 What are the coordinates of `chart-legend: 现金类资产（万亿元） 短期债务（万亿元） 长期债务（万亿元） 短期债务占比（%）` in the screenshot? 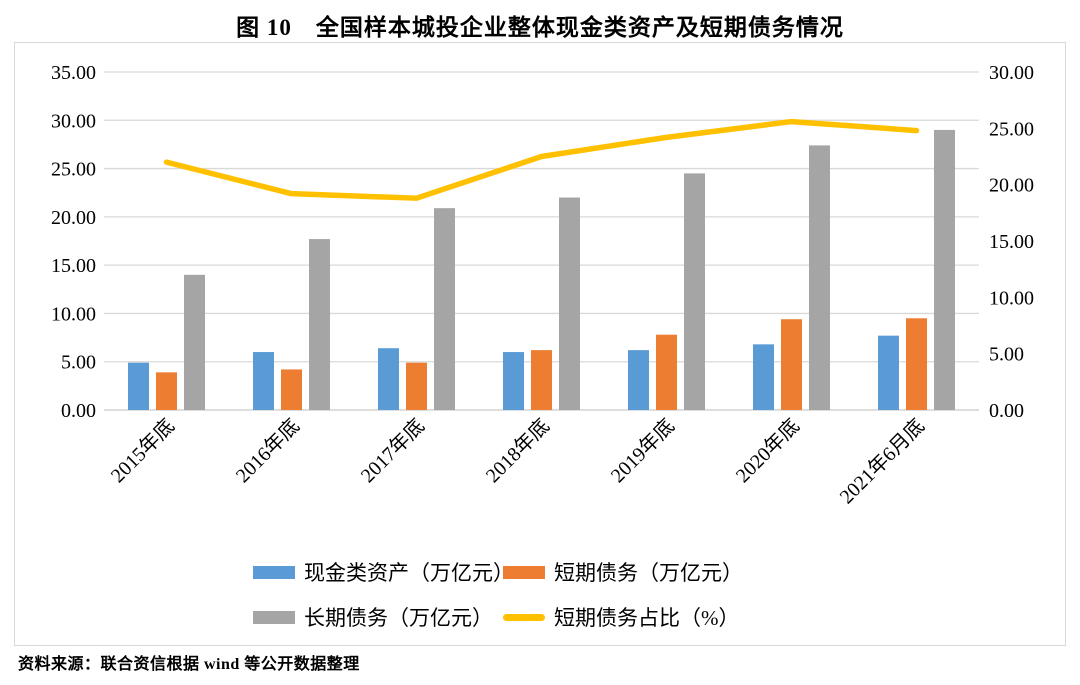 It's located at (498, 594).